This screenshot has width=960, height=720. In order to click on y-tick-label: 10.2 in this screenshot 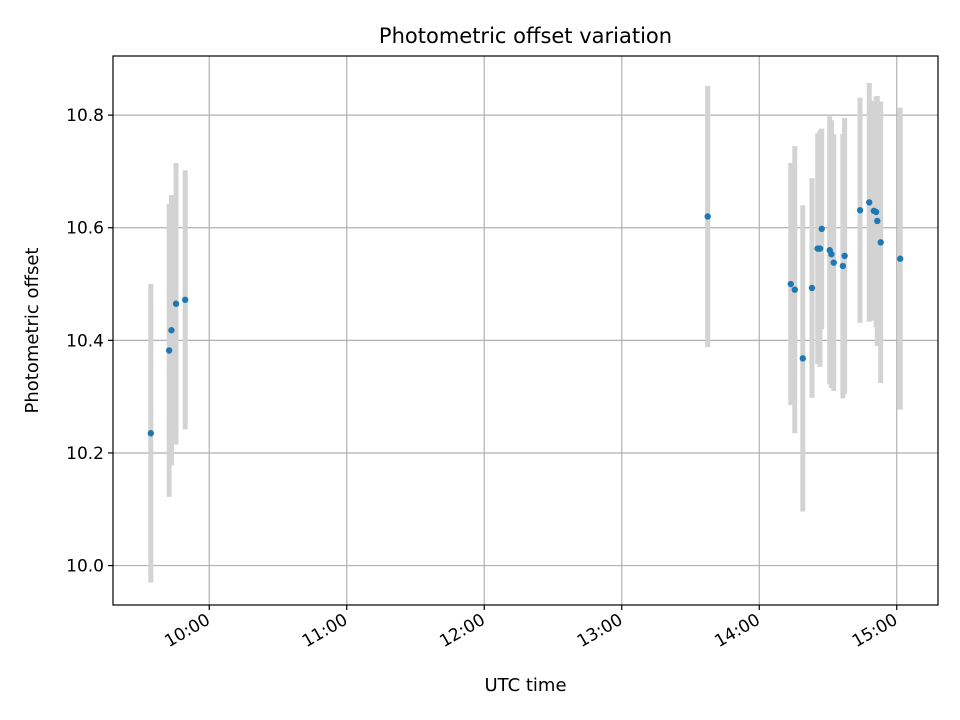, I will do `click(85, 454)`.